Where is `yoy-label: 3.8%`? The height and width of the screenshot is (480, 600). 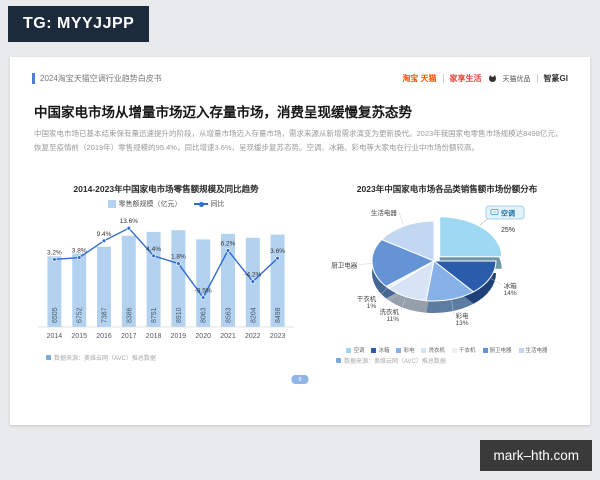
yoy-label: 3.8% is located at coordinates (79, 251).